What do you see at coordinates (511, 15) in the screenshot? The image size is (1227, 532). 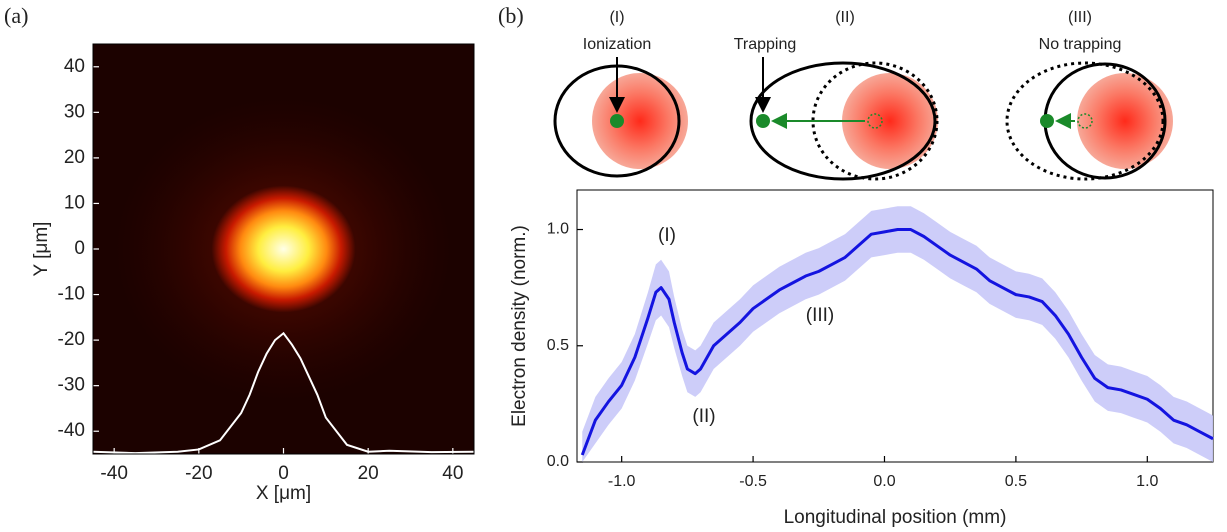 I see `panel-label: (b)` at bounding box center [511, 15].